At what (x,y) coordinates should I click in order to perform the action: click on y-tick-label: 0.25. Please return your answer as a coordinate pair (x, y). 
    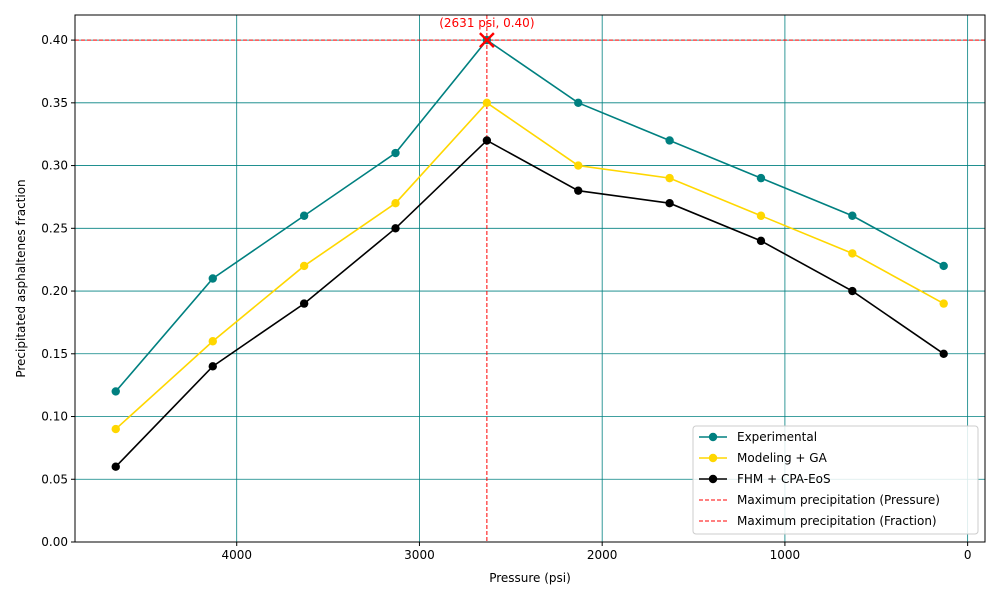
    Looking at the image, I should click on (54, 228).